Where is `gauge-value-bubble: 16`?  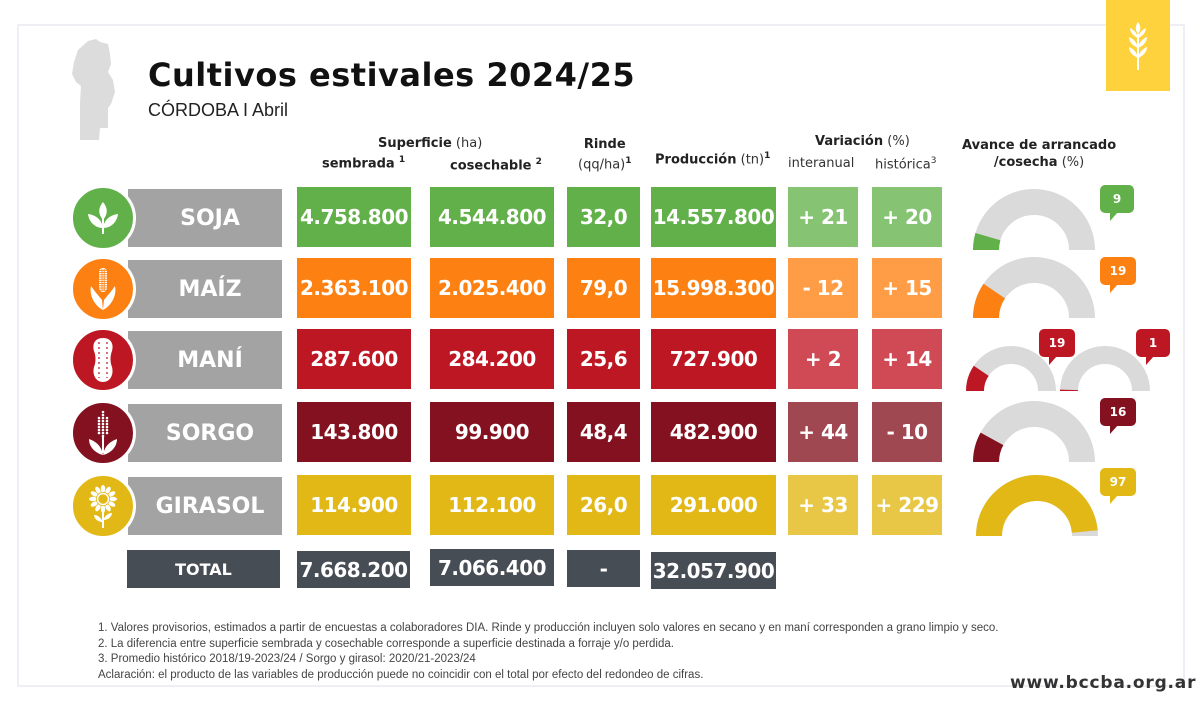
gauge-value-bubble: 16 is located at coordinates (1118, 416).